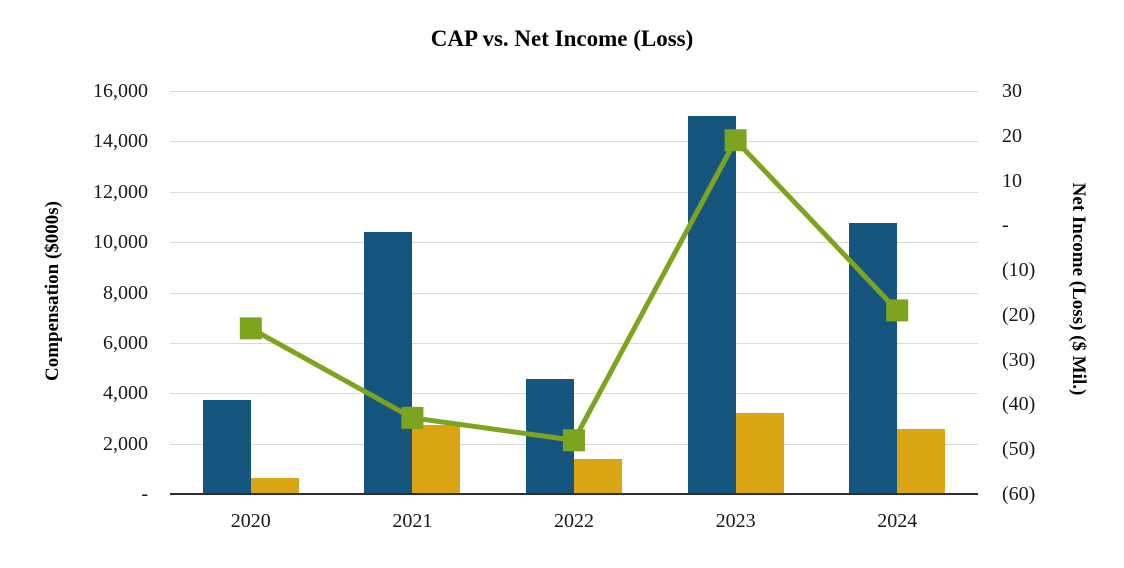 Image resolution: width=1124 pixels, height=568 pixels. Describe the element at coordinates (1012, 91) in the screenshot. I see `right-axis-tick-label: 30` at that location.